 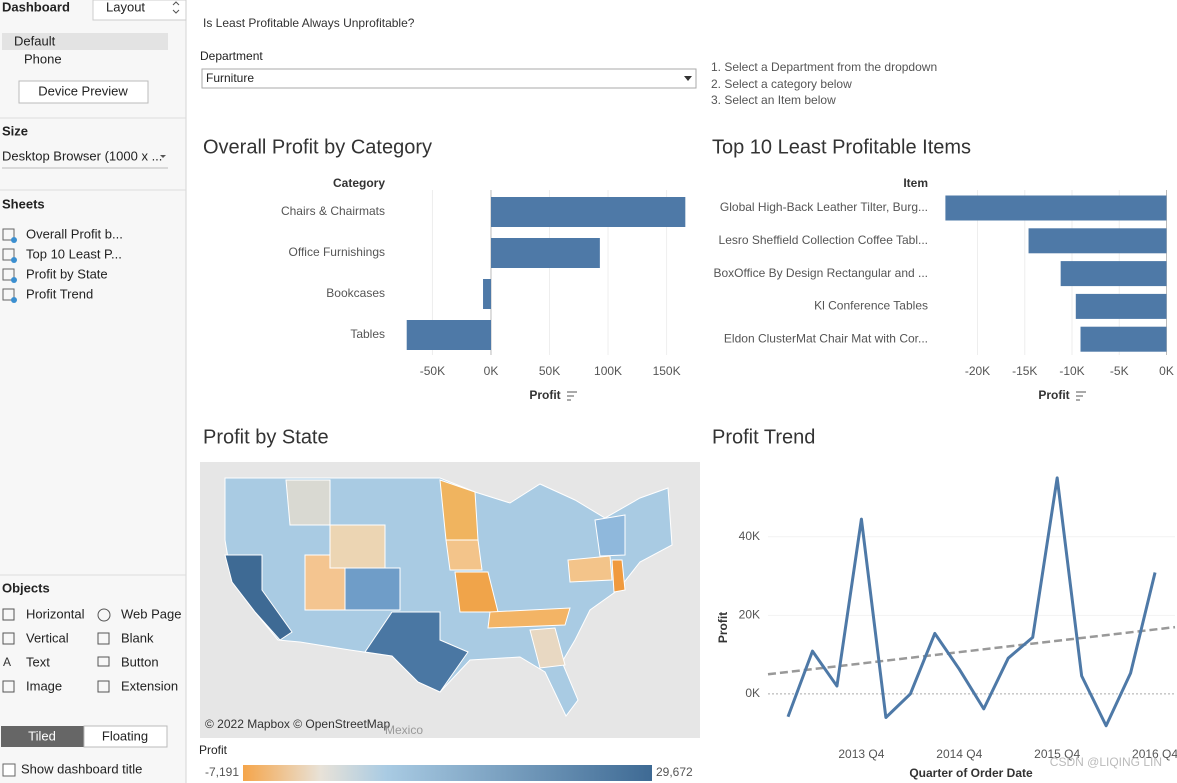 I want to click on instruction: 3. Select an Item below, so click(x=773, y=100).